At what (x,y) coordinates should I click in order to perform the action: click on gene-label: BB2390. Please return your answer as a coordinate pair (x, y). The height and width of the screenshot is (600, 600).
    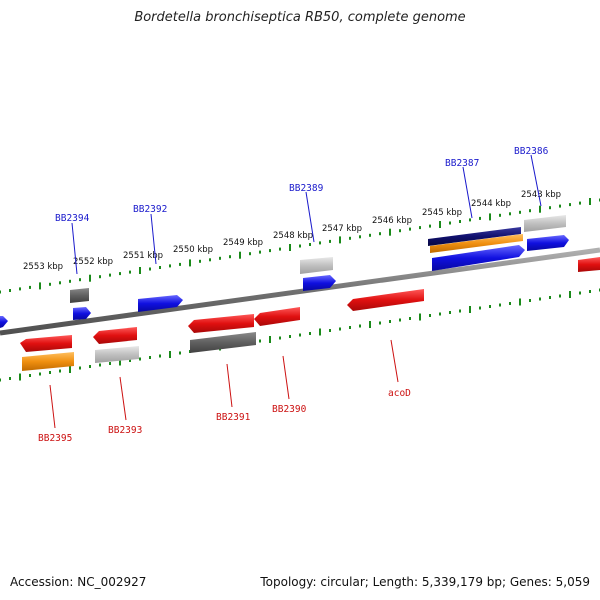
    Looking at the image, I should click on (289, 409).